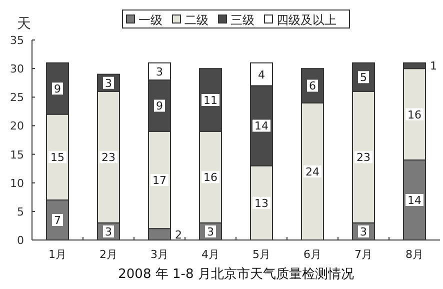 This screenshot has width=443, height=289. I want to click on x-tick-label: 2月, so click(109, 254).